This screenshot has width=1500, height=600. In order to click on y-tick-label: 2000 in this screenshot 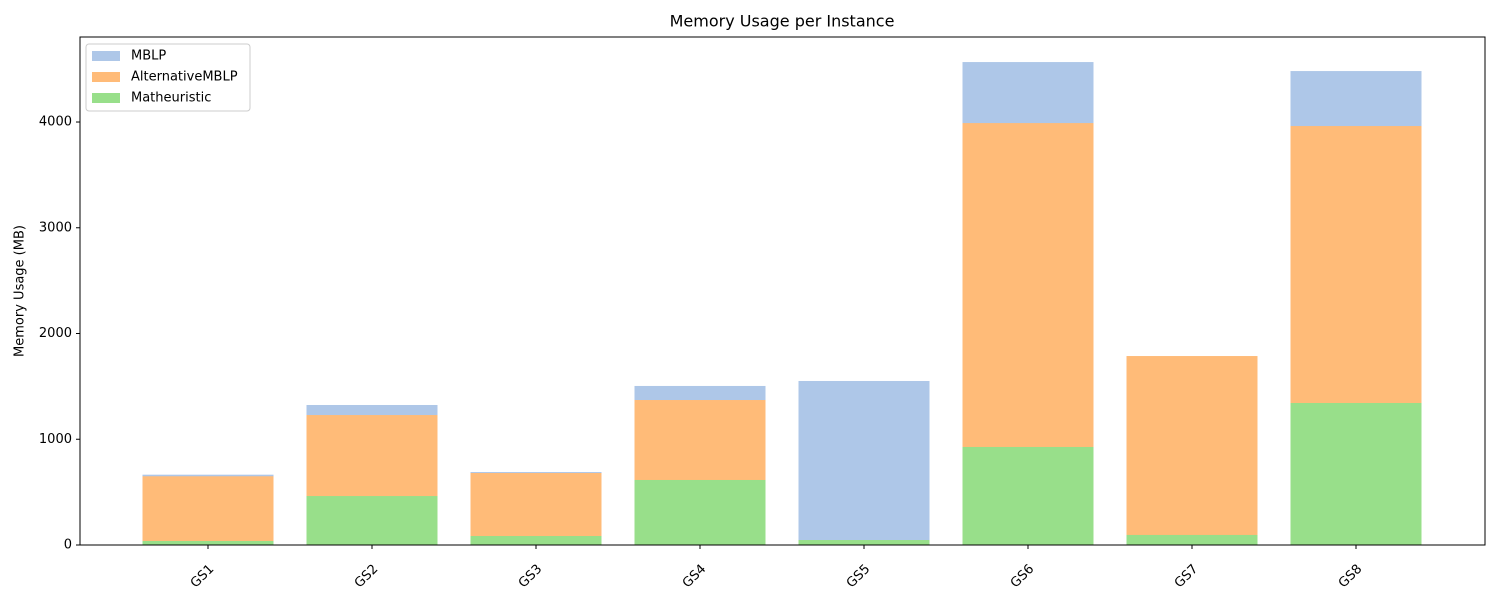, I will do `click(55, 333)`.